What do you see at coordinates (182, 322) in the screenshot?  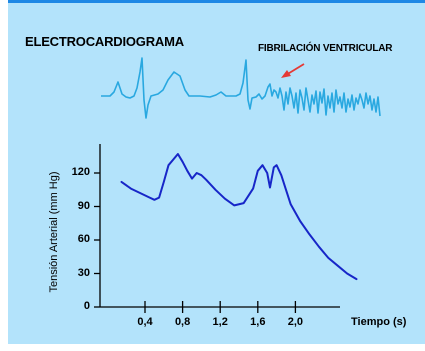 I see `x-tick-label: 0,8` at bounding box center [182, 322].